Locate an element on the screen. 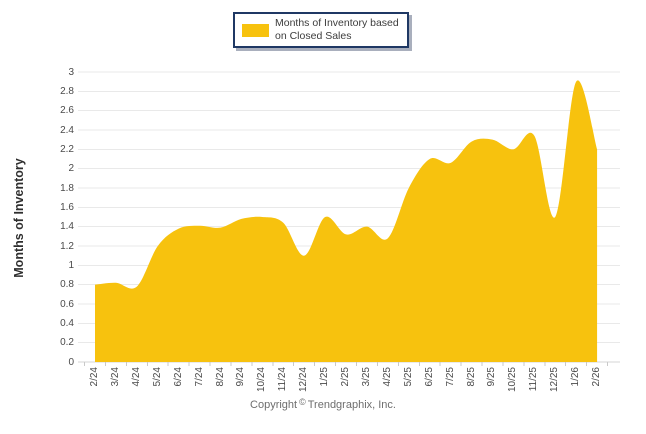 The height and width of the screenshot is (434, 646). x-tick-label: 5/25 is located at coordinates (408, 377).